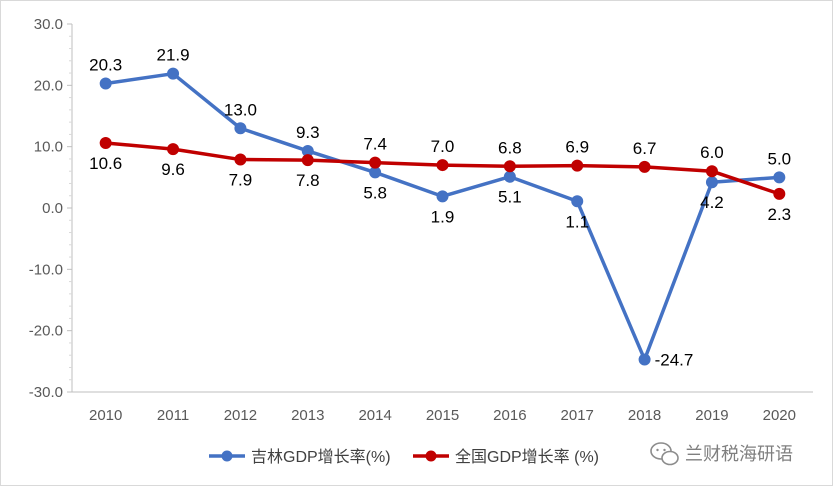 The image size is (833, 490). What do you see at coordinates (307, 415) in the screenshot?
I see `x-tick-label: 2013` at bounding box center [307, 415].